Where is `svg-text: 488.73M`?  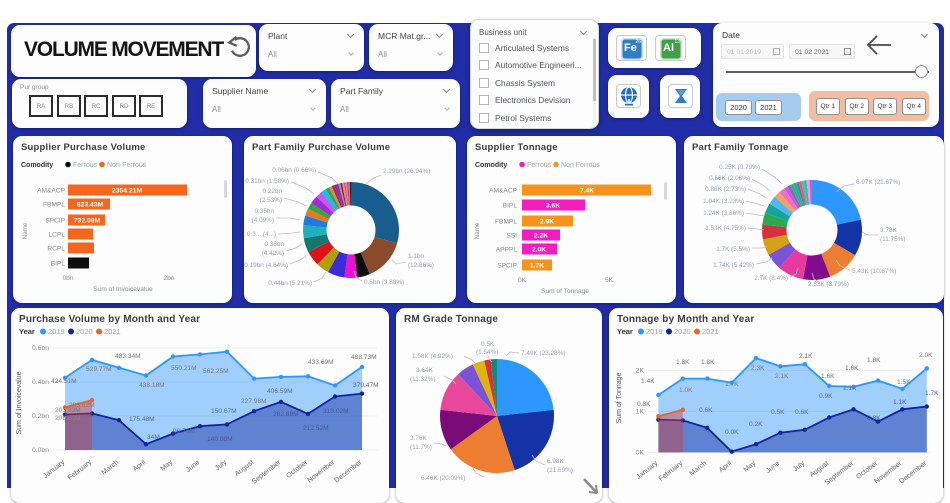
svg-text: 488.73M is located at coordinates (364, 357).